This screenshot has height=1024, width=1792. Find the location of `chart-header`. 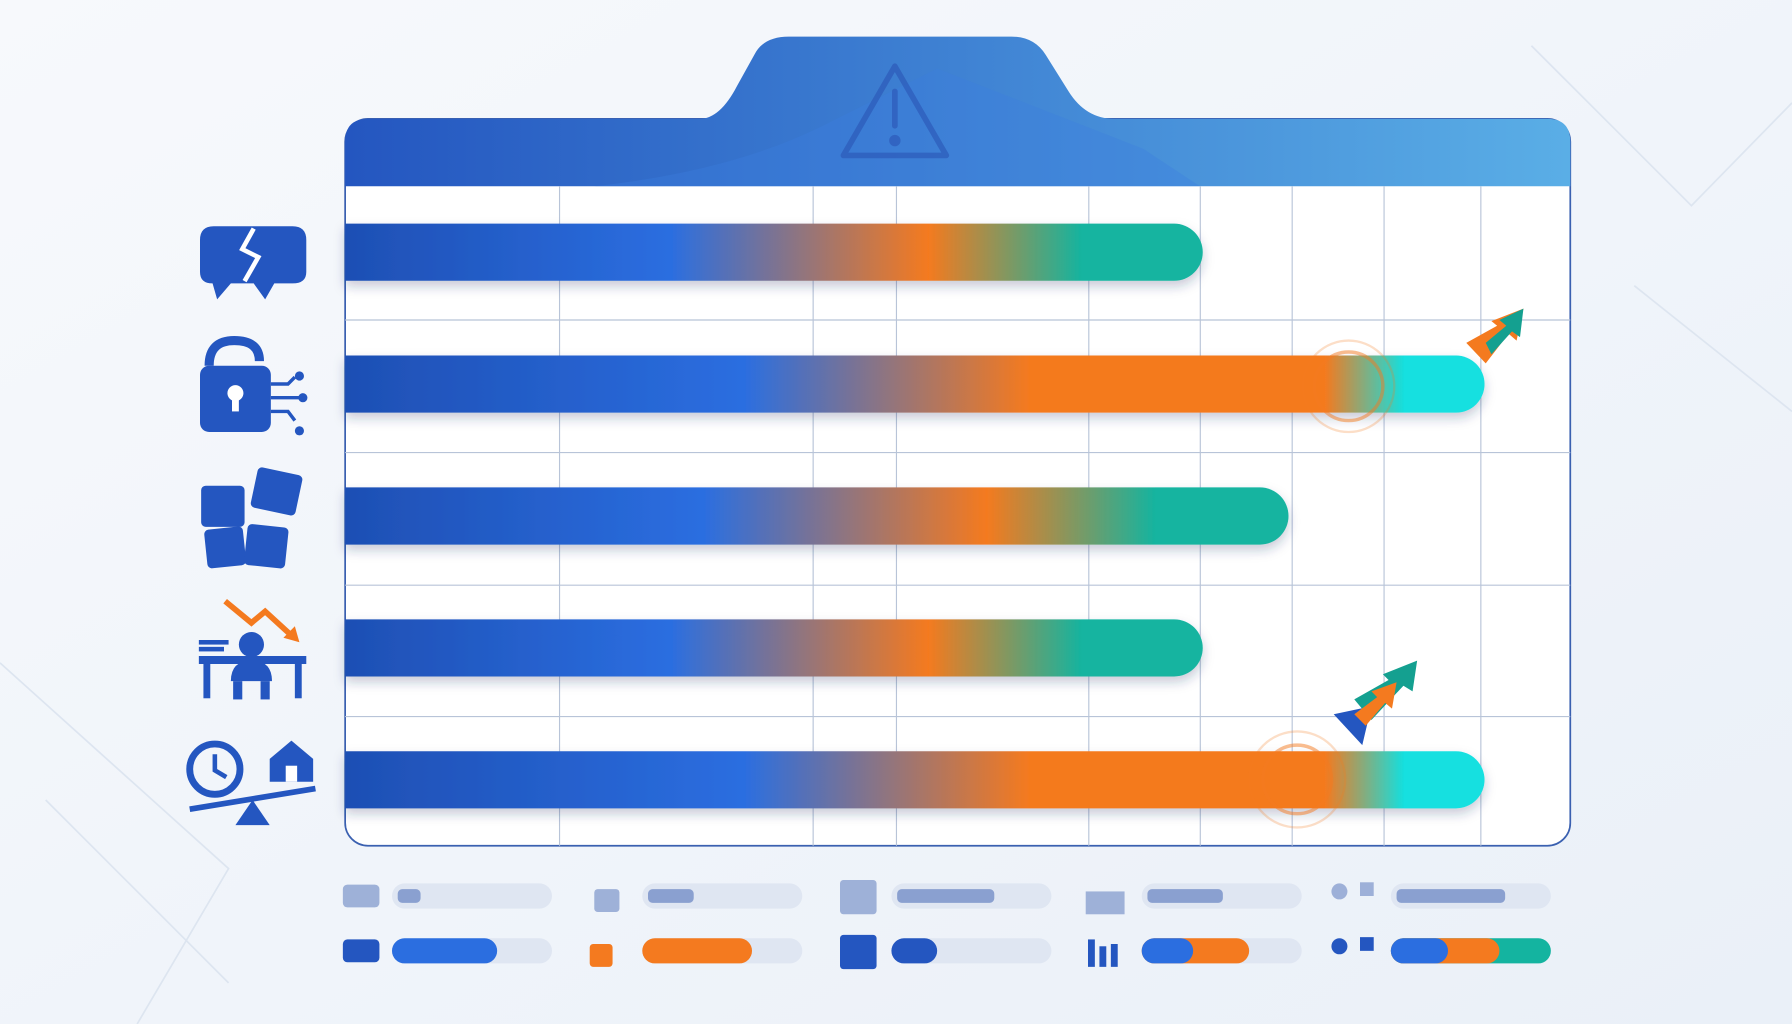

chart-header is located at coordinates (958, 111).